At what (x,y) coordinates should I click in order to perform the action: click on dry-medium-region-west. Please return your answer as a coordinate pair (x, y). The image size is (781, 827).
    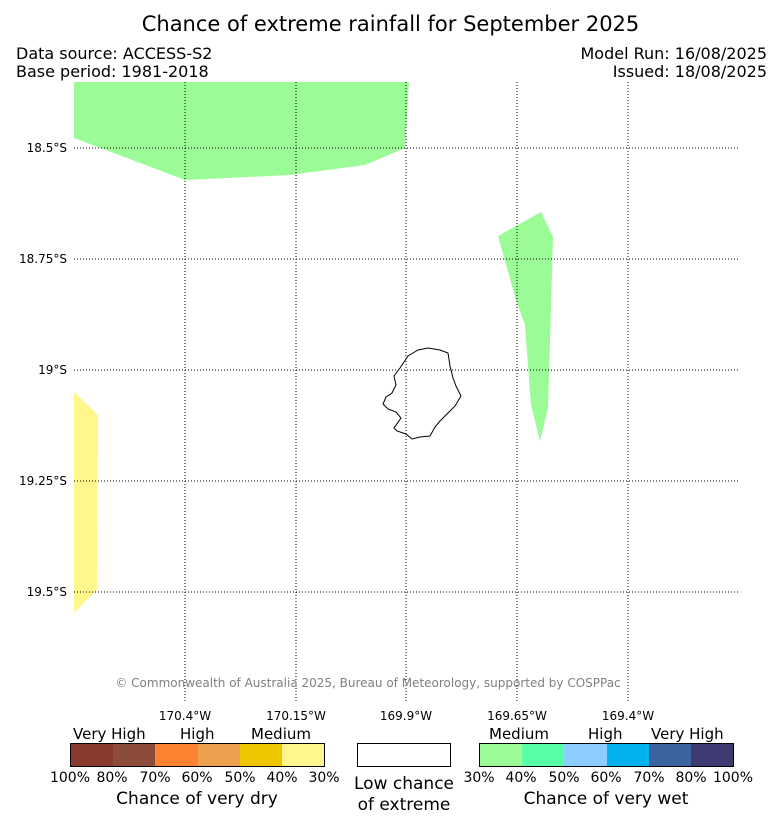
    Looking at the image, I should click on (86, 502).